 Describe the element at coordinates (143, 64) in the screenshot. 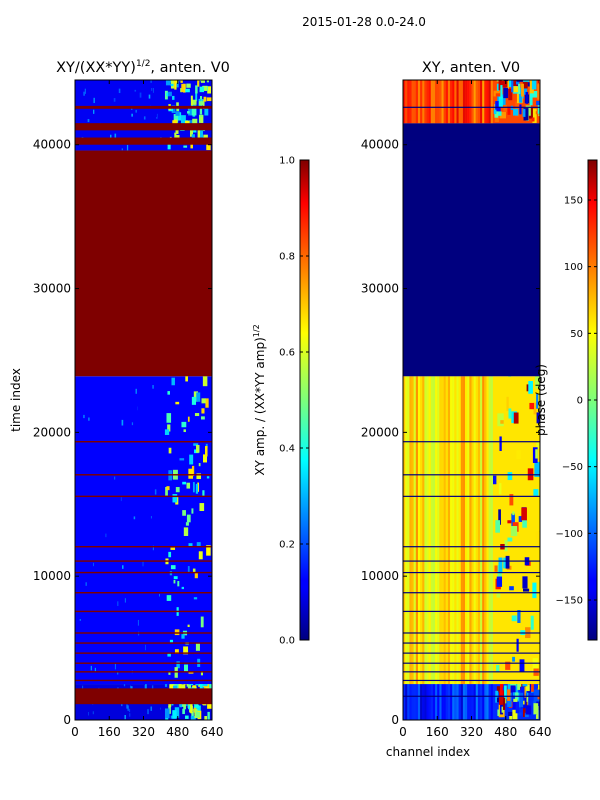

I see `panel-amplitude-title-exp: 1/2` at that location.